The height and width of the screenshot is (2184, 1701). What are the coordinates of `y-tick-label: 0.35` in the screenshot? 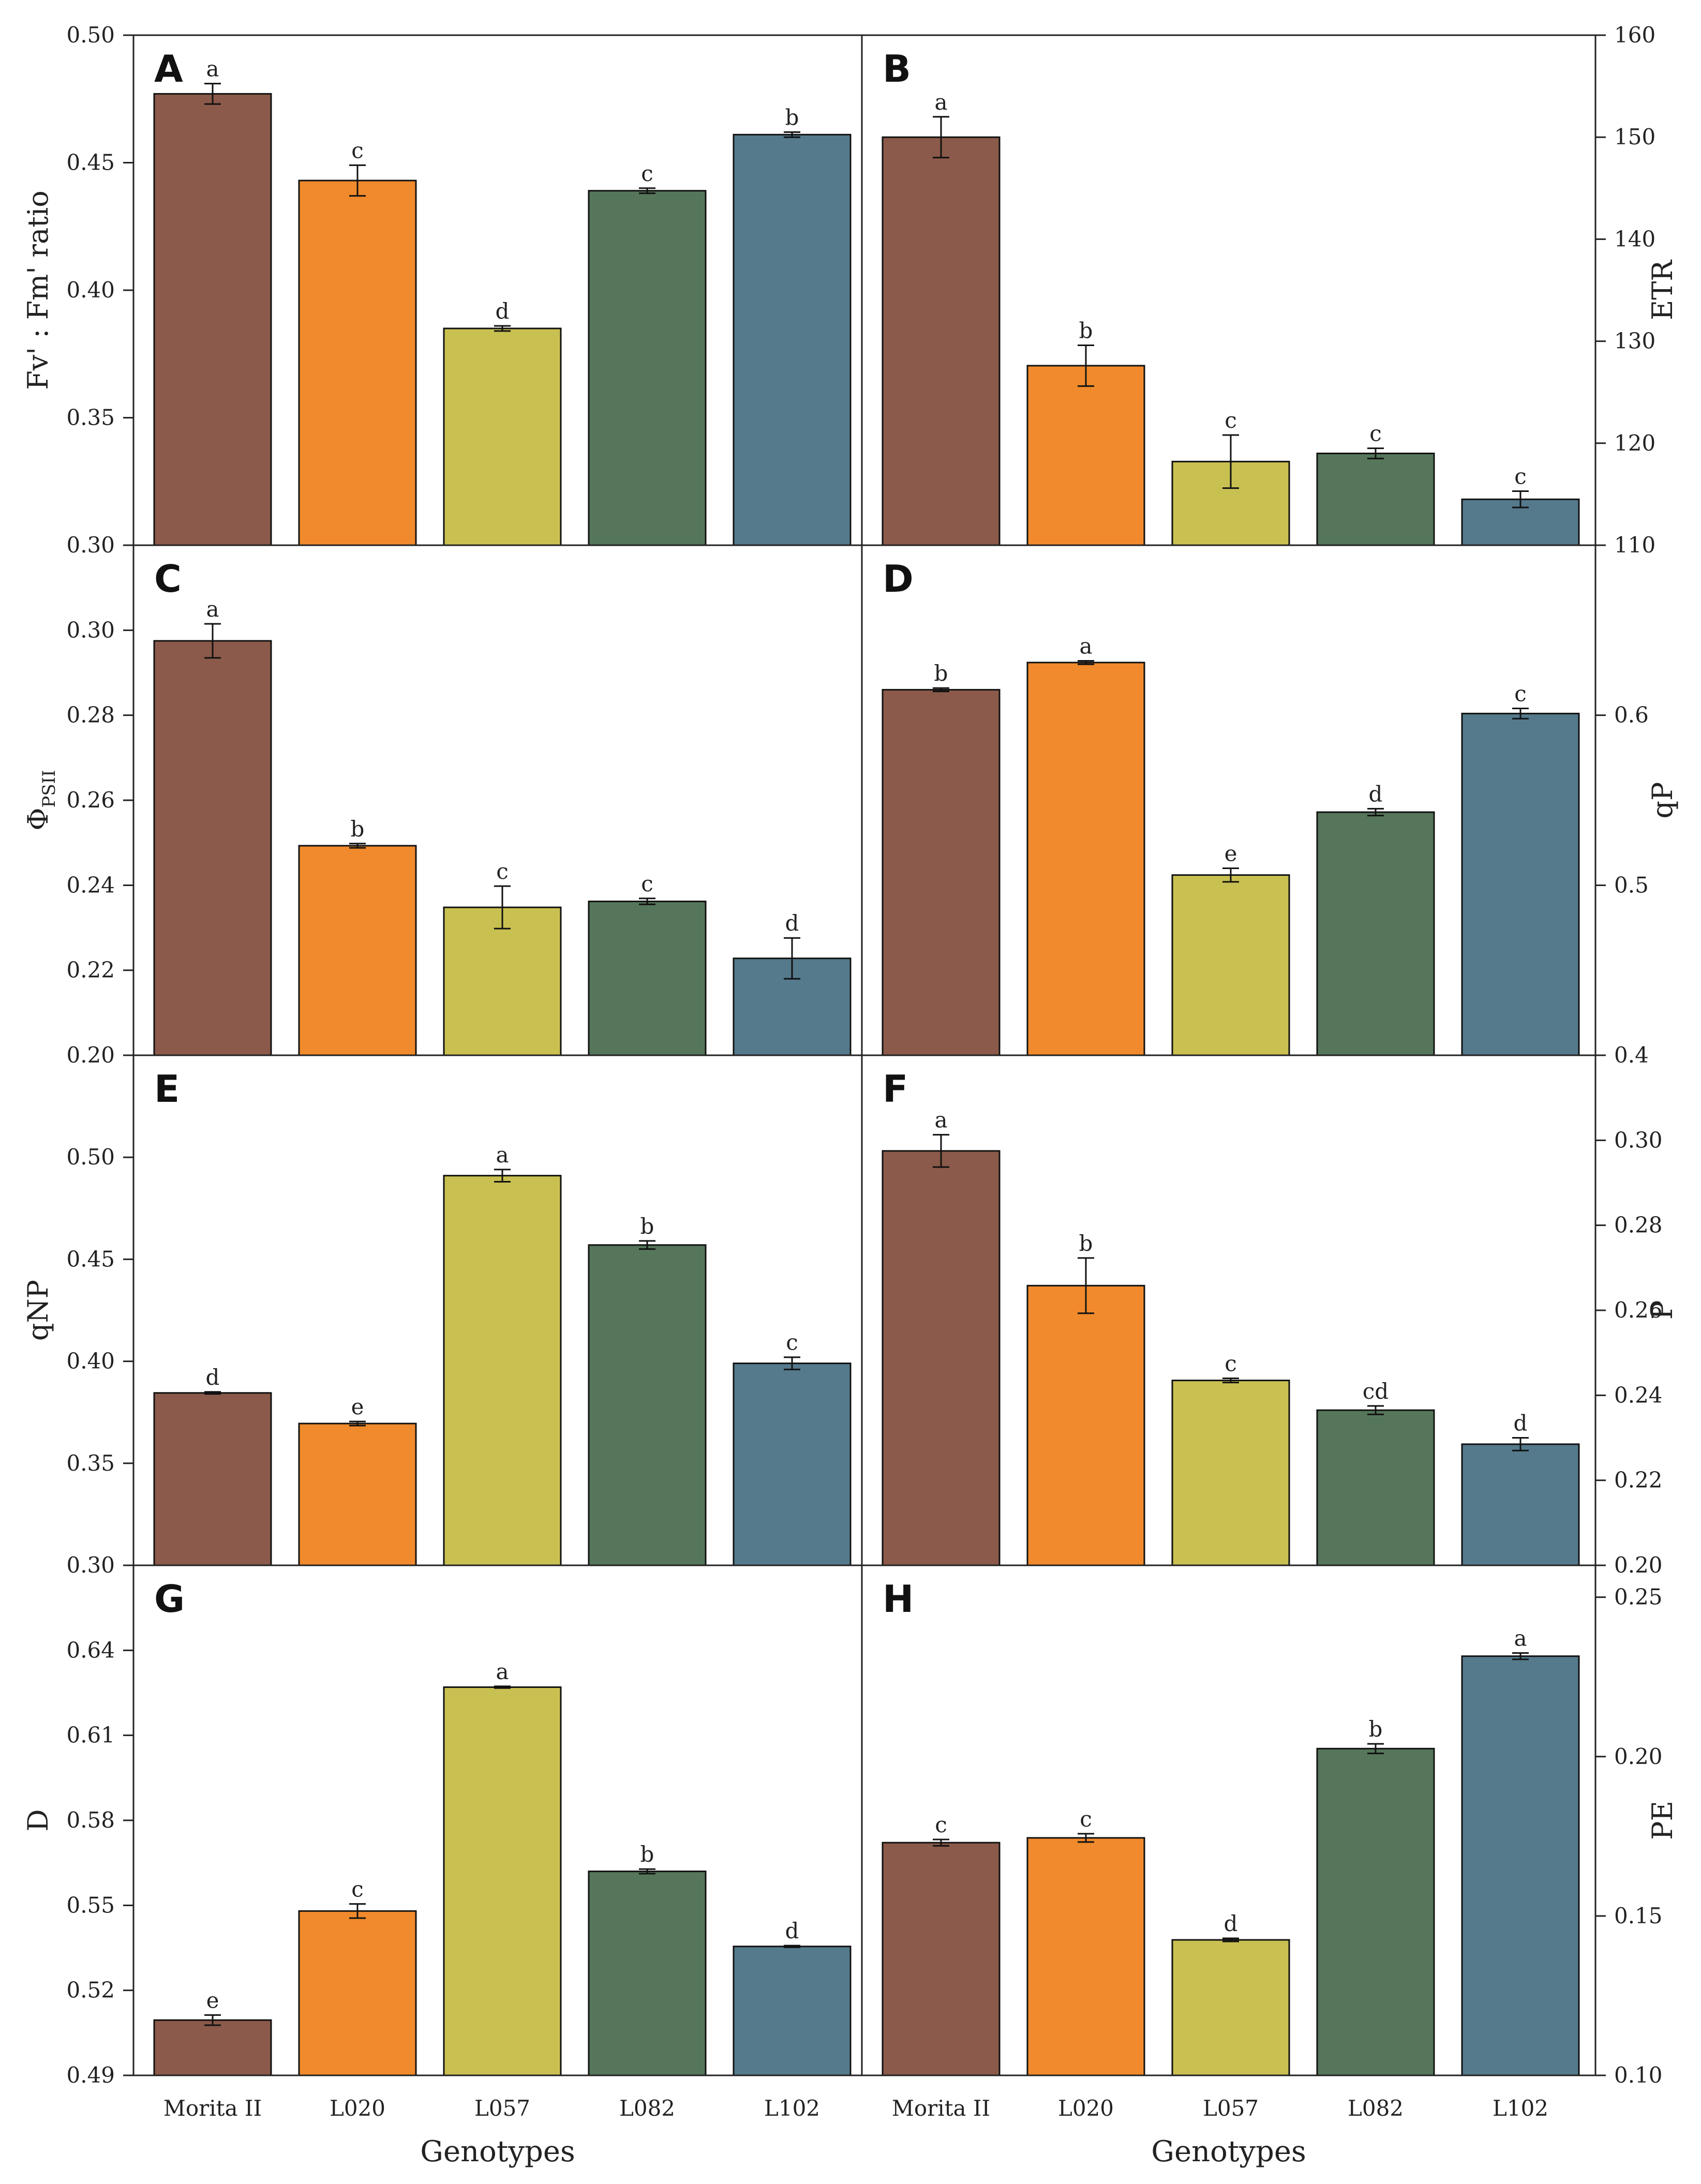 It's located at (90, 418).